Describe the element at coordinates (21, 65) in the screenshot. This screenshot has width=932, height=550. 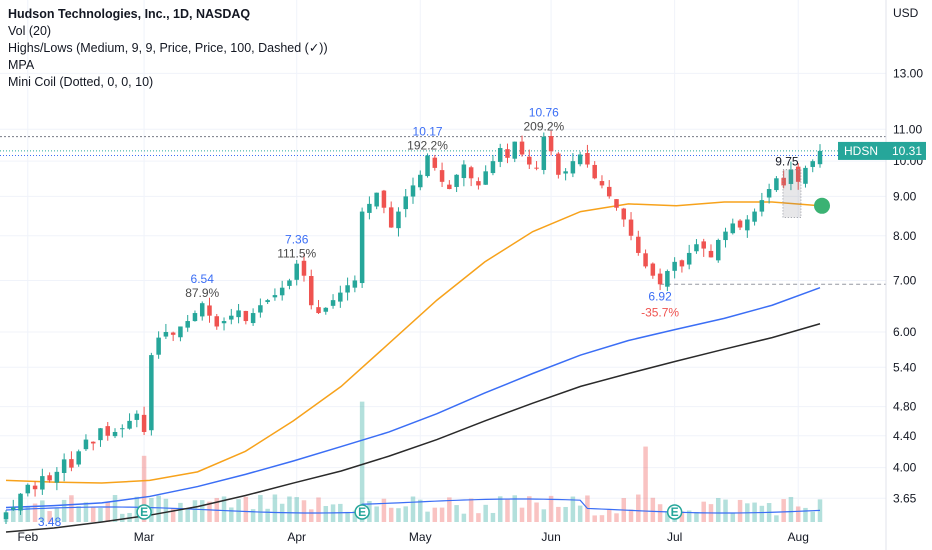
I see `legend-mpa: MPA` at that location.